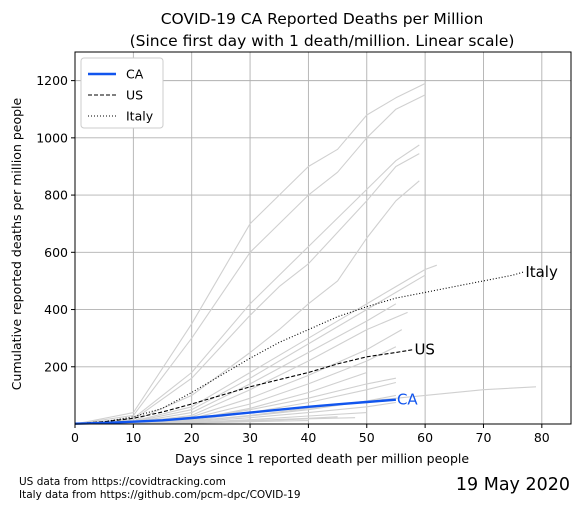  Describe the element at coordinates (367, 437) in the screenshot. I see `x-tick-label: 50` at that location.